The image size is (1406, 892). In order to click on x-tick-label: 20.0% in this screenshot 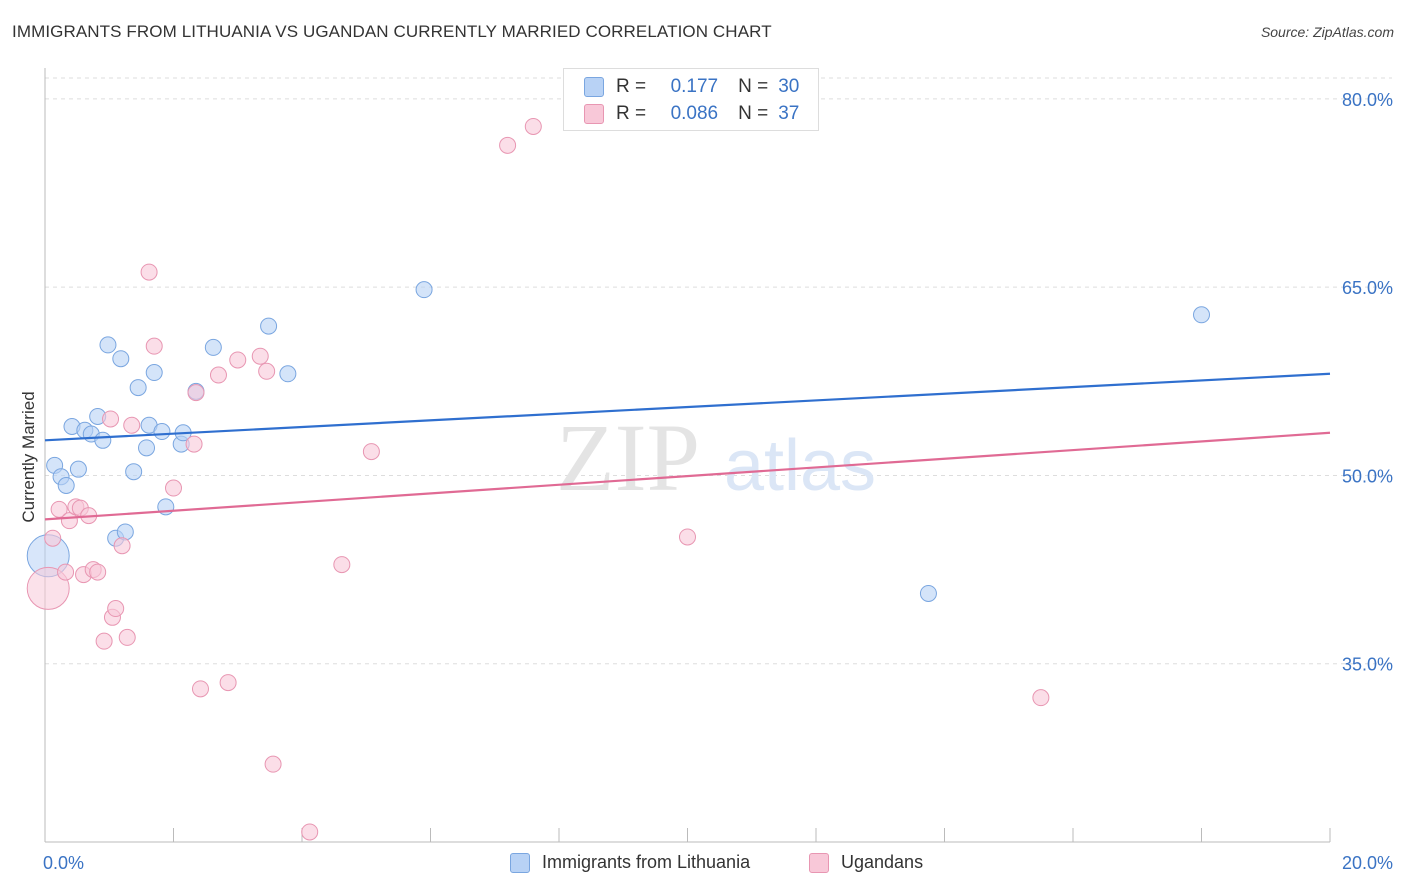, I will do `click(1367, 863)`.